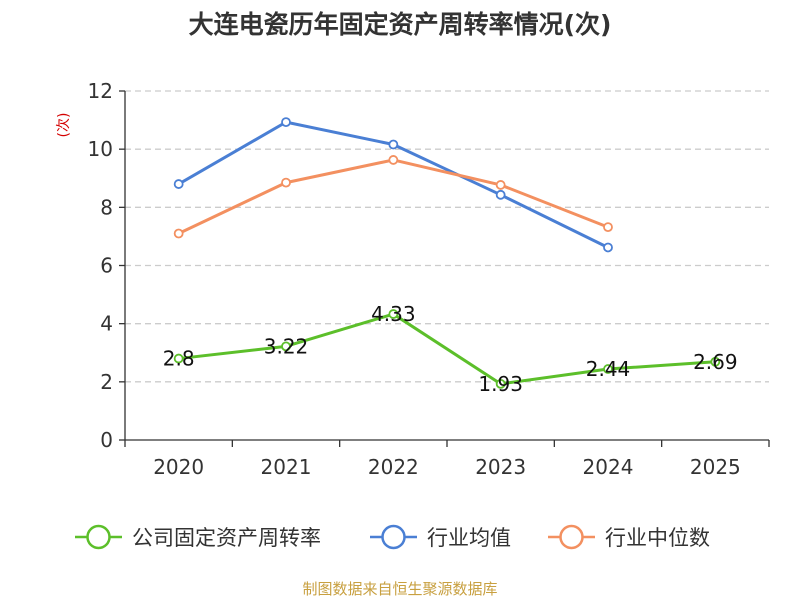 This screenshot has height=600, width=800. Describe the element at coordinates (469, 538) in the screenshot. I see `legend-label-1: 行业均值` at that location.